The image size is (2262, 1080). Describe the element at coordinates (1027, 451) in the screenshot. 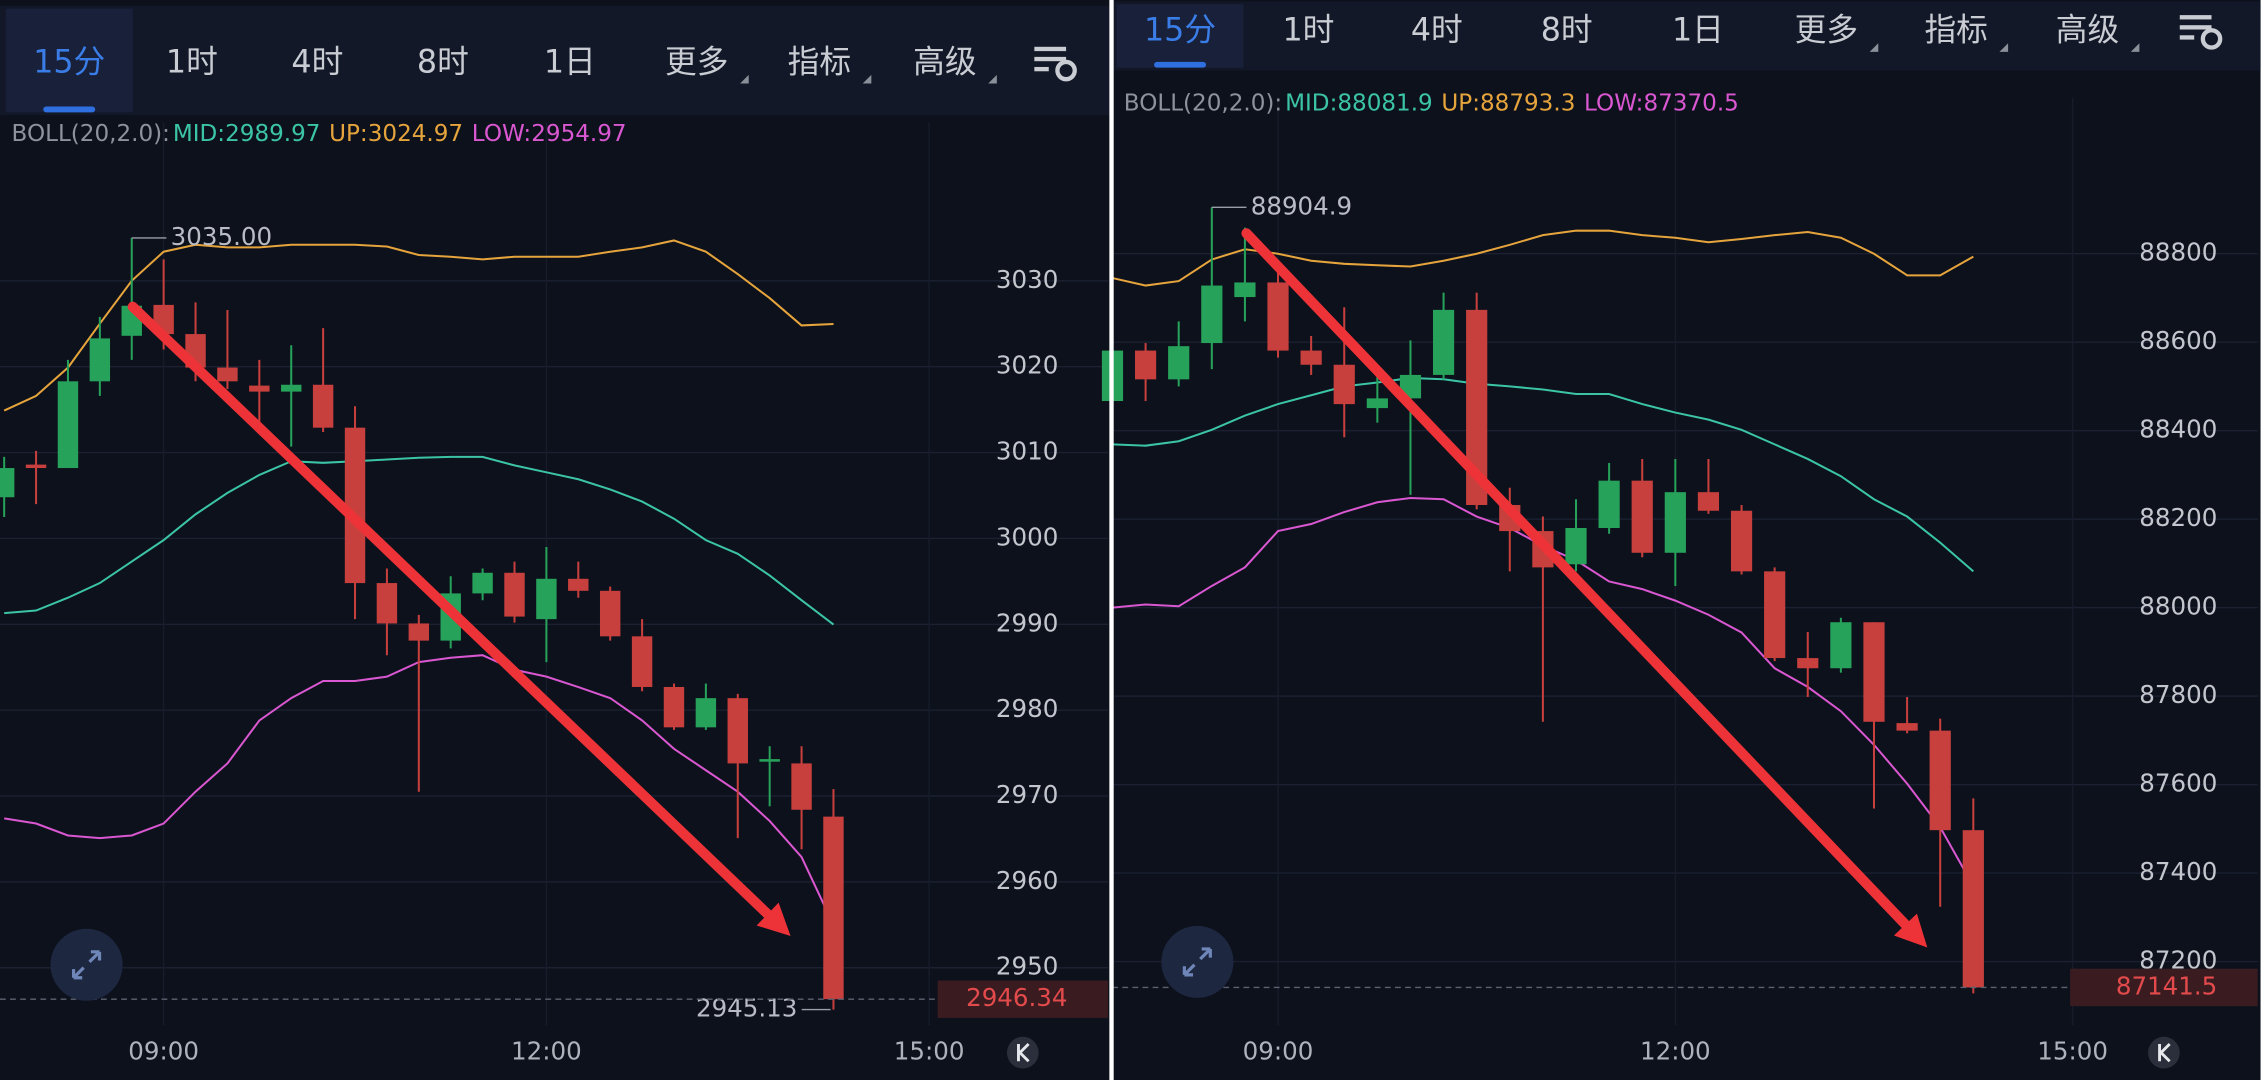

I see `y-tick-label: 3010` at that location.